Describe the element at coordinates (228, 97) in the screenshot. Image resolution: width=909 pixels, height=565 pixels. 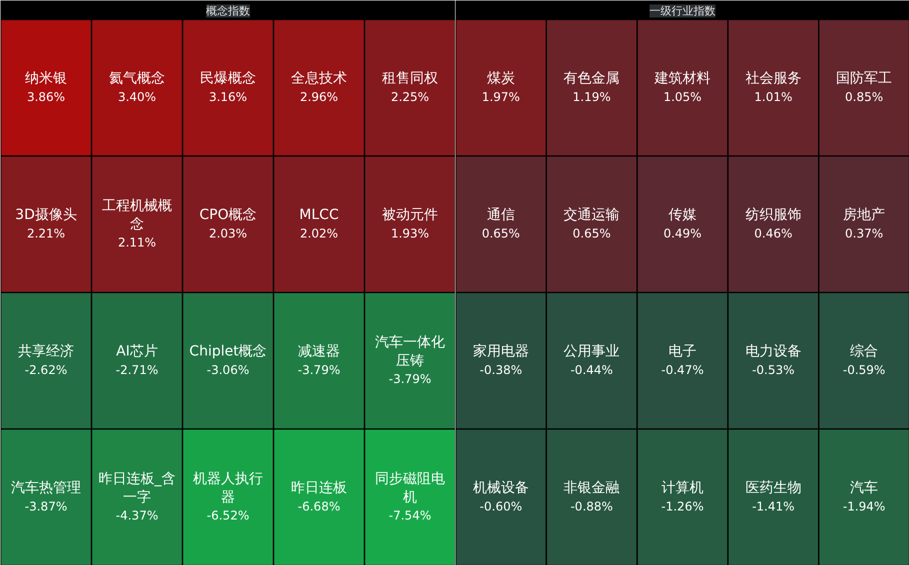
I see `data-label: 3.16%` at that location.